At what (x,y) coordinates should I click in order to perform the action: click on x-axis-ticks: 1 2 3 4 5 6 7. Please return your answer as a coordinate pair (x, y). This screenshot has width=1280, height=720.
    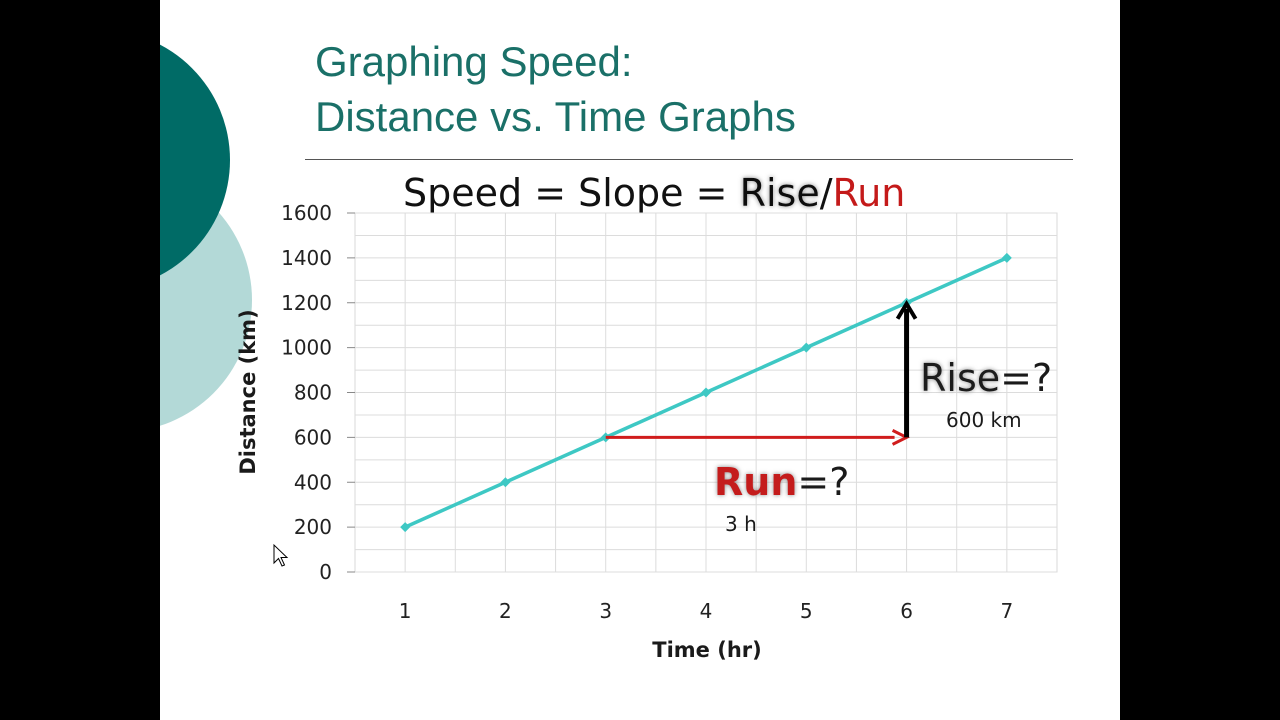
    Looking at the image, I should click on (706, 611).